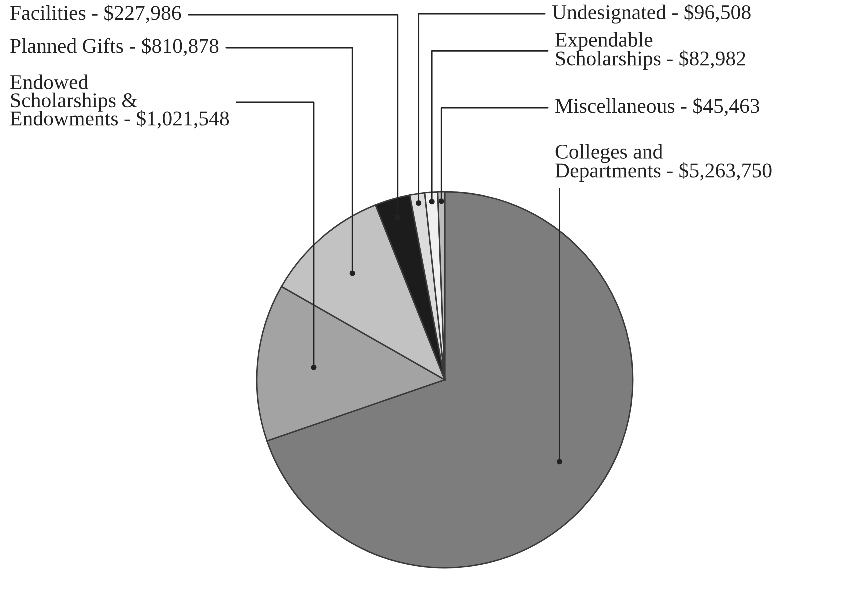  I want to click on slice-label: Expendable Scholarships - $82,982, so click(651, 51).